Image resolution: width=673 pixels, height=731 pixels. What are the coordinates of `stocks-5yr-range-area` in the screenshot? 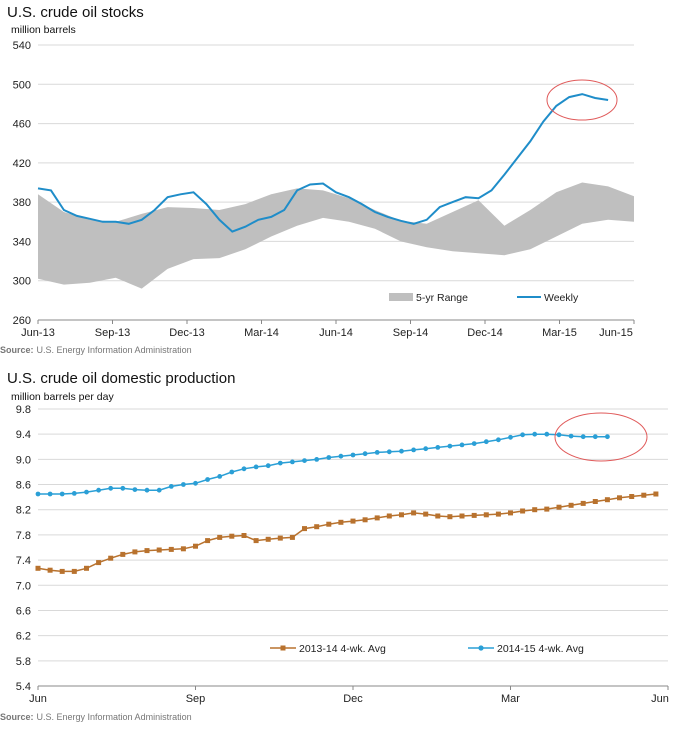 It's located at (336, 235).